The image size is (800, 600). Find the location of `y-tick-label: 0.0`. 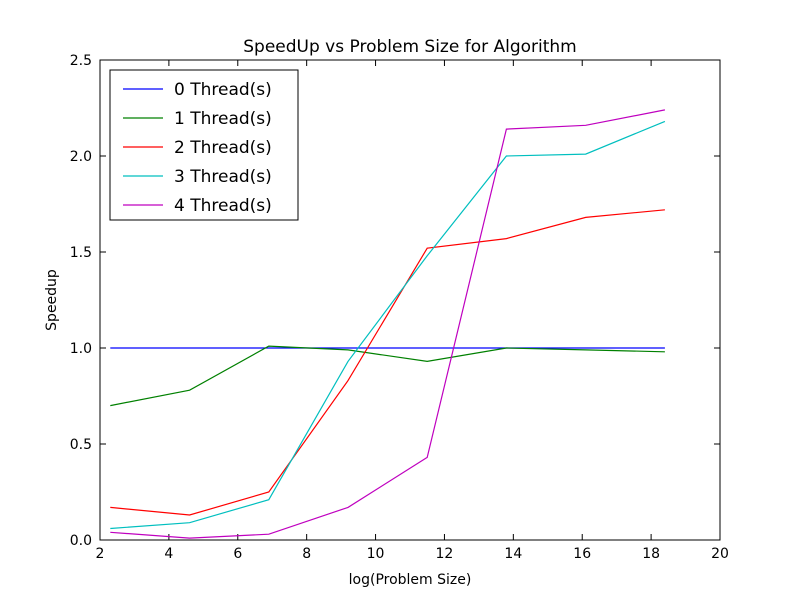

y-tick-label: 0.0 is located at coordinates (81, 541).